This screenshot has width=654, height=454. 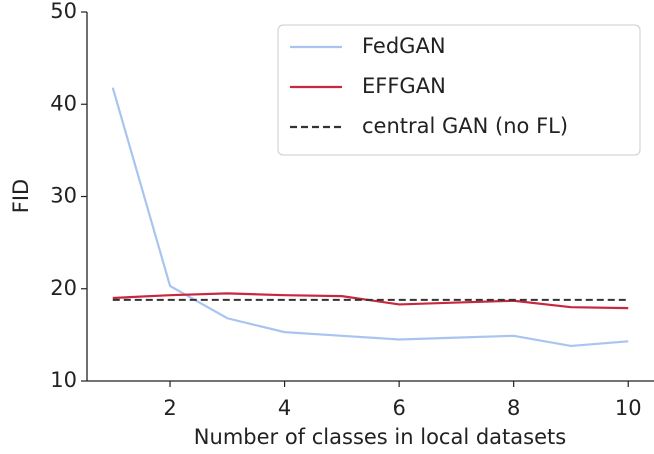 I want to click on x-axis-label: Number of classes in local datasets, so click(x=380, y=437).